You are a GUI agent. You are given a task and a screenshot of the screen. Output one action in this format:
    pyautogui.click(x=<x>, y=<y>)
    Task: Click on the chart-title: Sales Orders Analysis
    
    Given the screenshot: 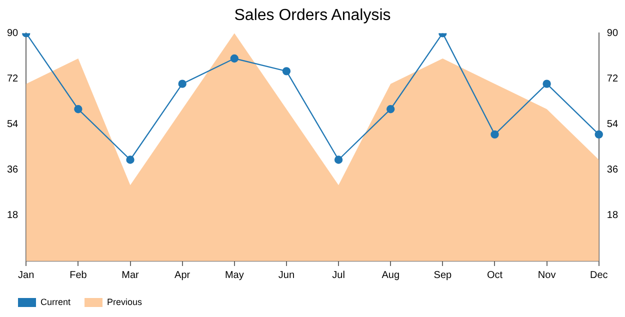 What is the action you would take?
    pyautogui.click(x=312, y=15)
    